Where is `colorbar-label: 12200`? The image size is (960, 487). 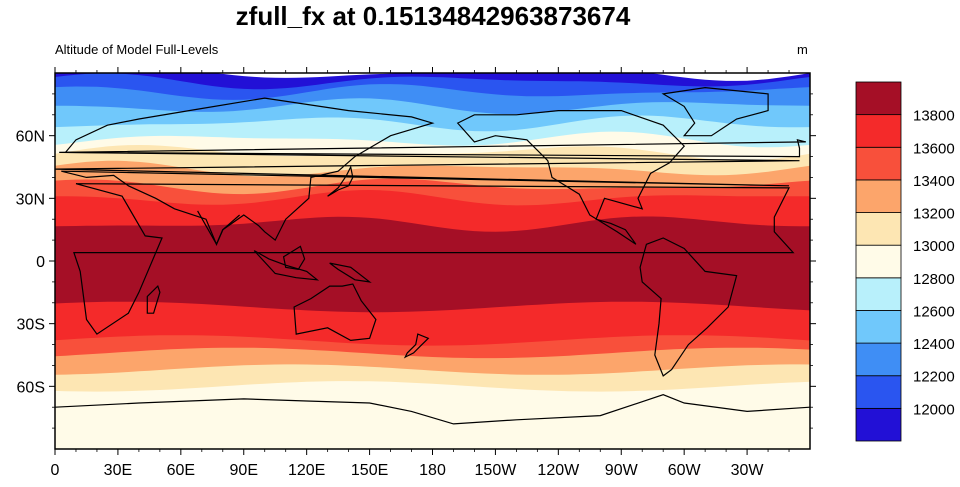 colorbar-label: 12200 is located at coordinates (934, 377).